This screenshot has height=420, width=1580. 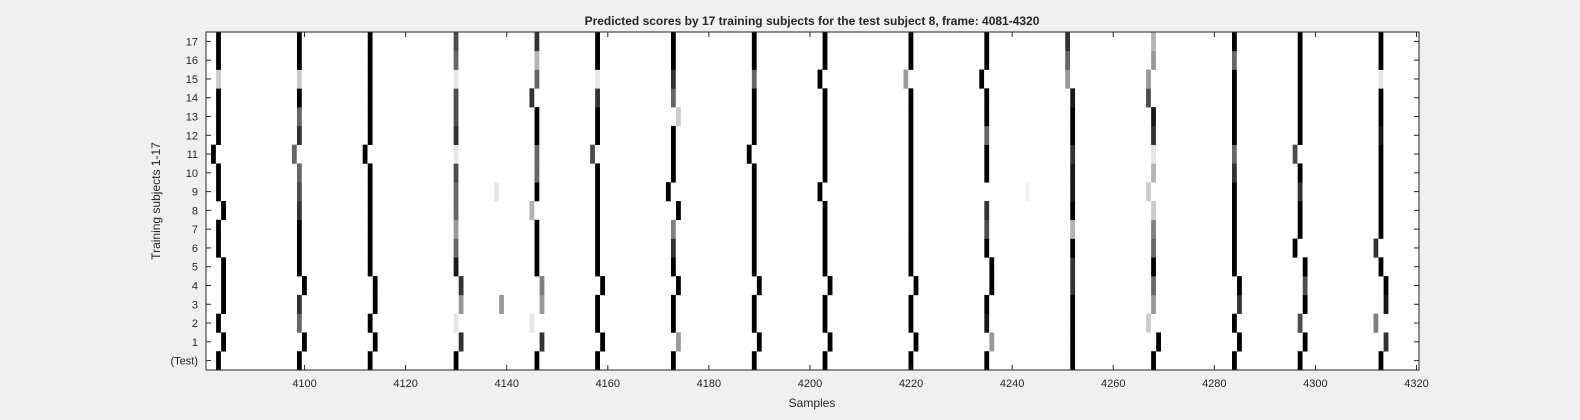 I want to click on y-tick-label: 8, so click(x=195, y=211).